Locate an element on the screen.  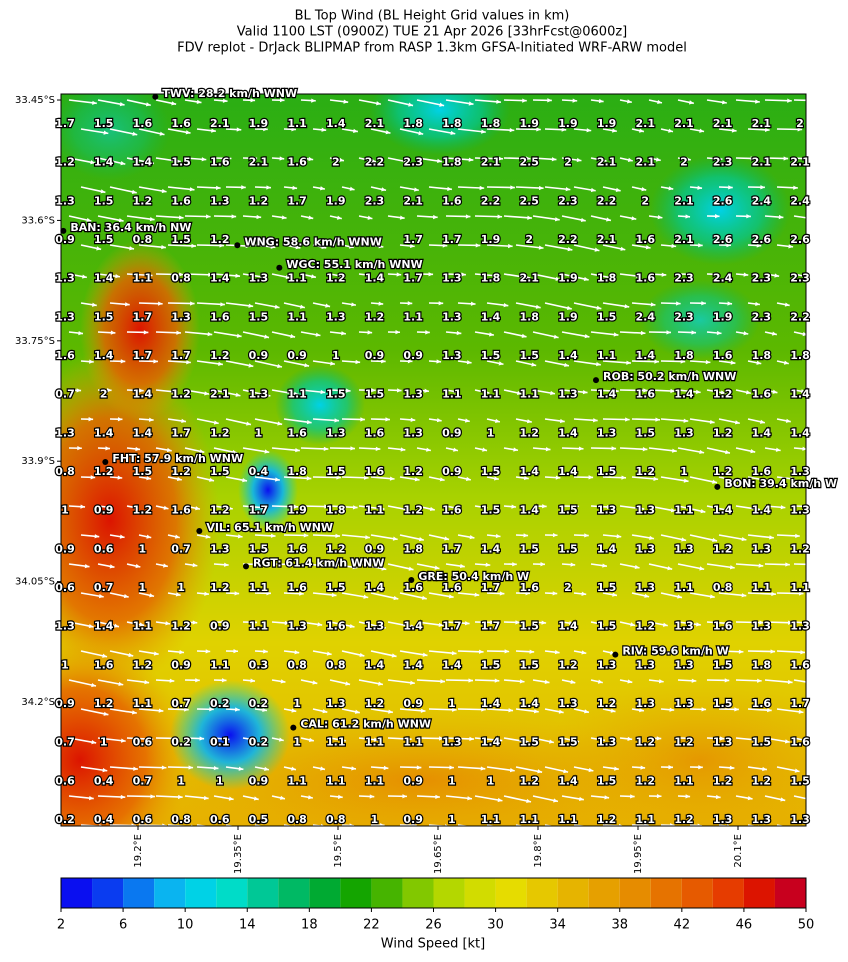
station-label: TWV: 28.2 km/h WNW is located at coordinates (229, 93).